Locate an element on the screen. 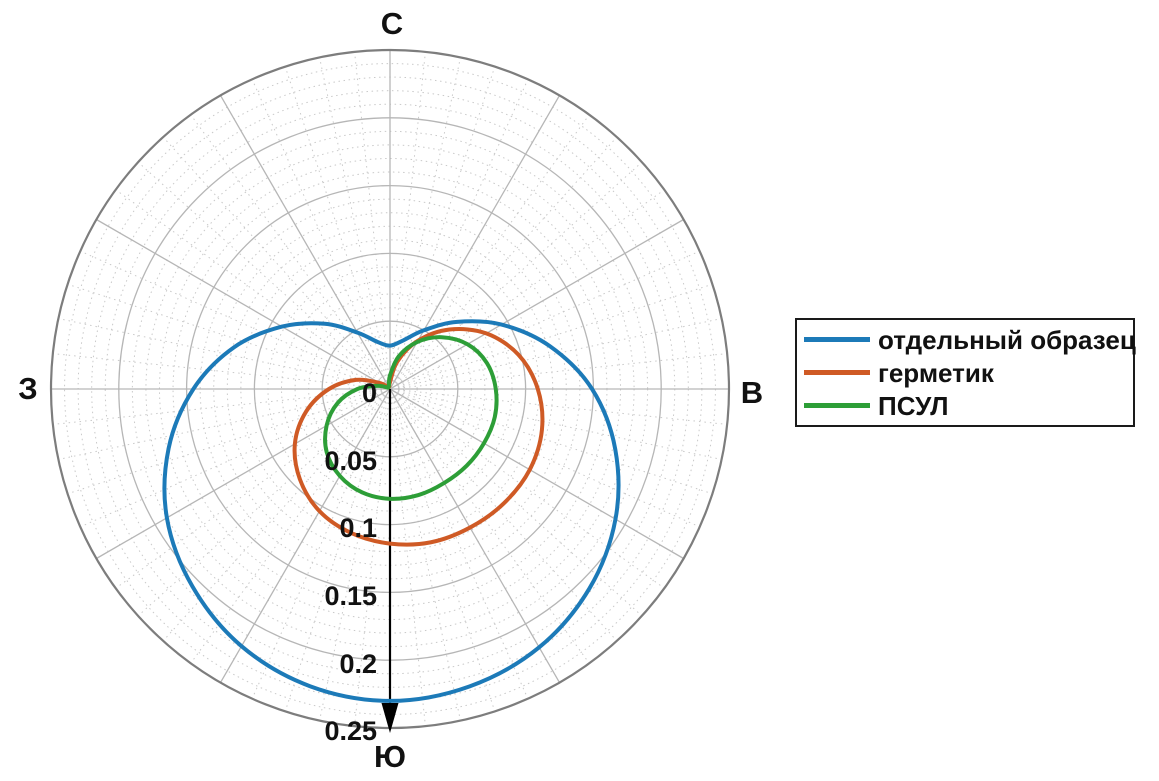  legend-item-sealant: герметик is located at coordinates (966, 372).